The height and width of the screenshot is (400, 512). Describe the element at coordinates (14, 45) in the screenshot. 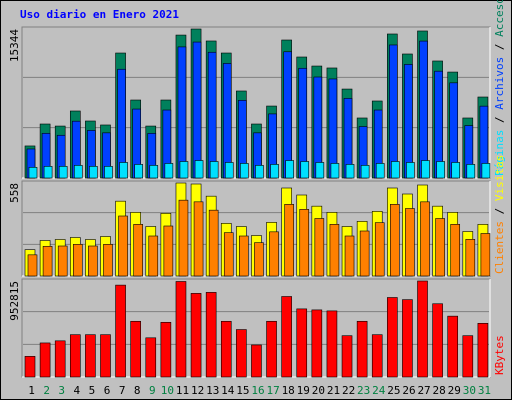

I see `y-tick-label: 15344` at that location.